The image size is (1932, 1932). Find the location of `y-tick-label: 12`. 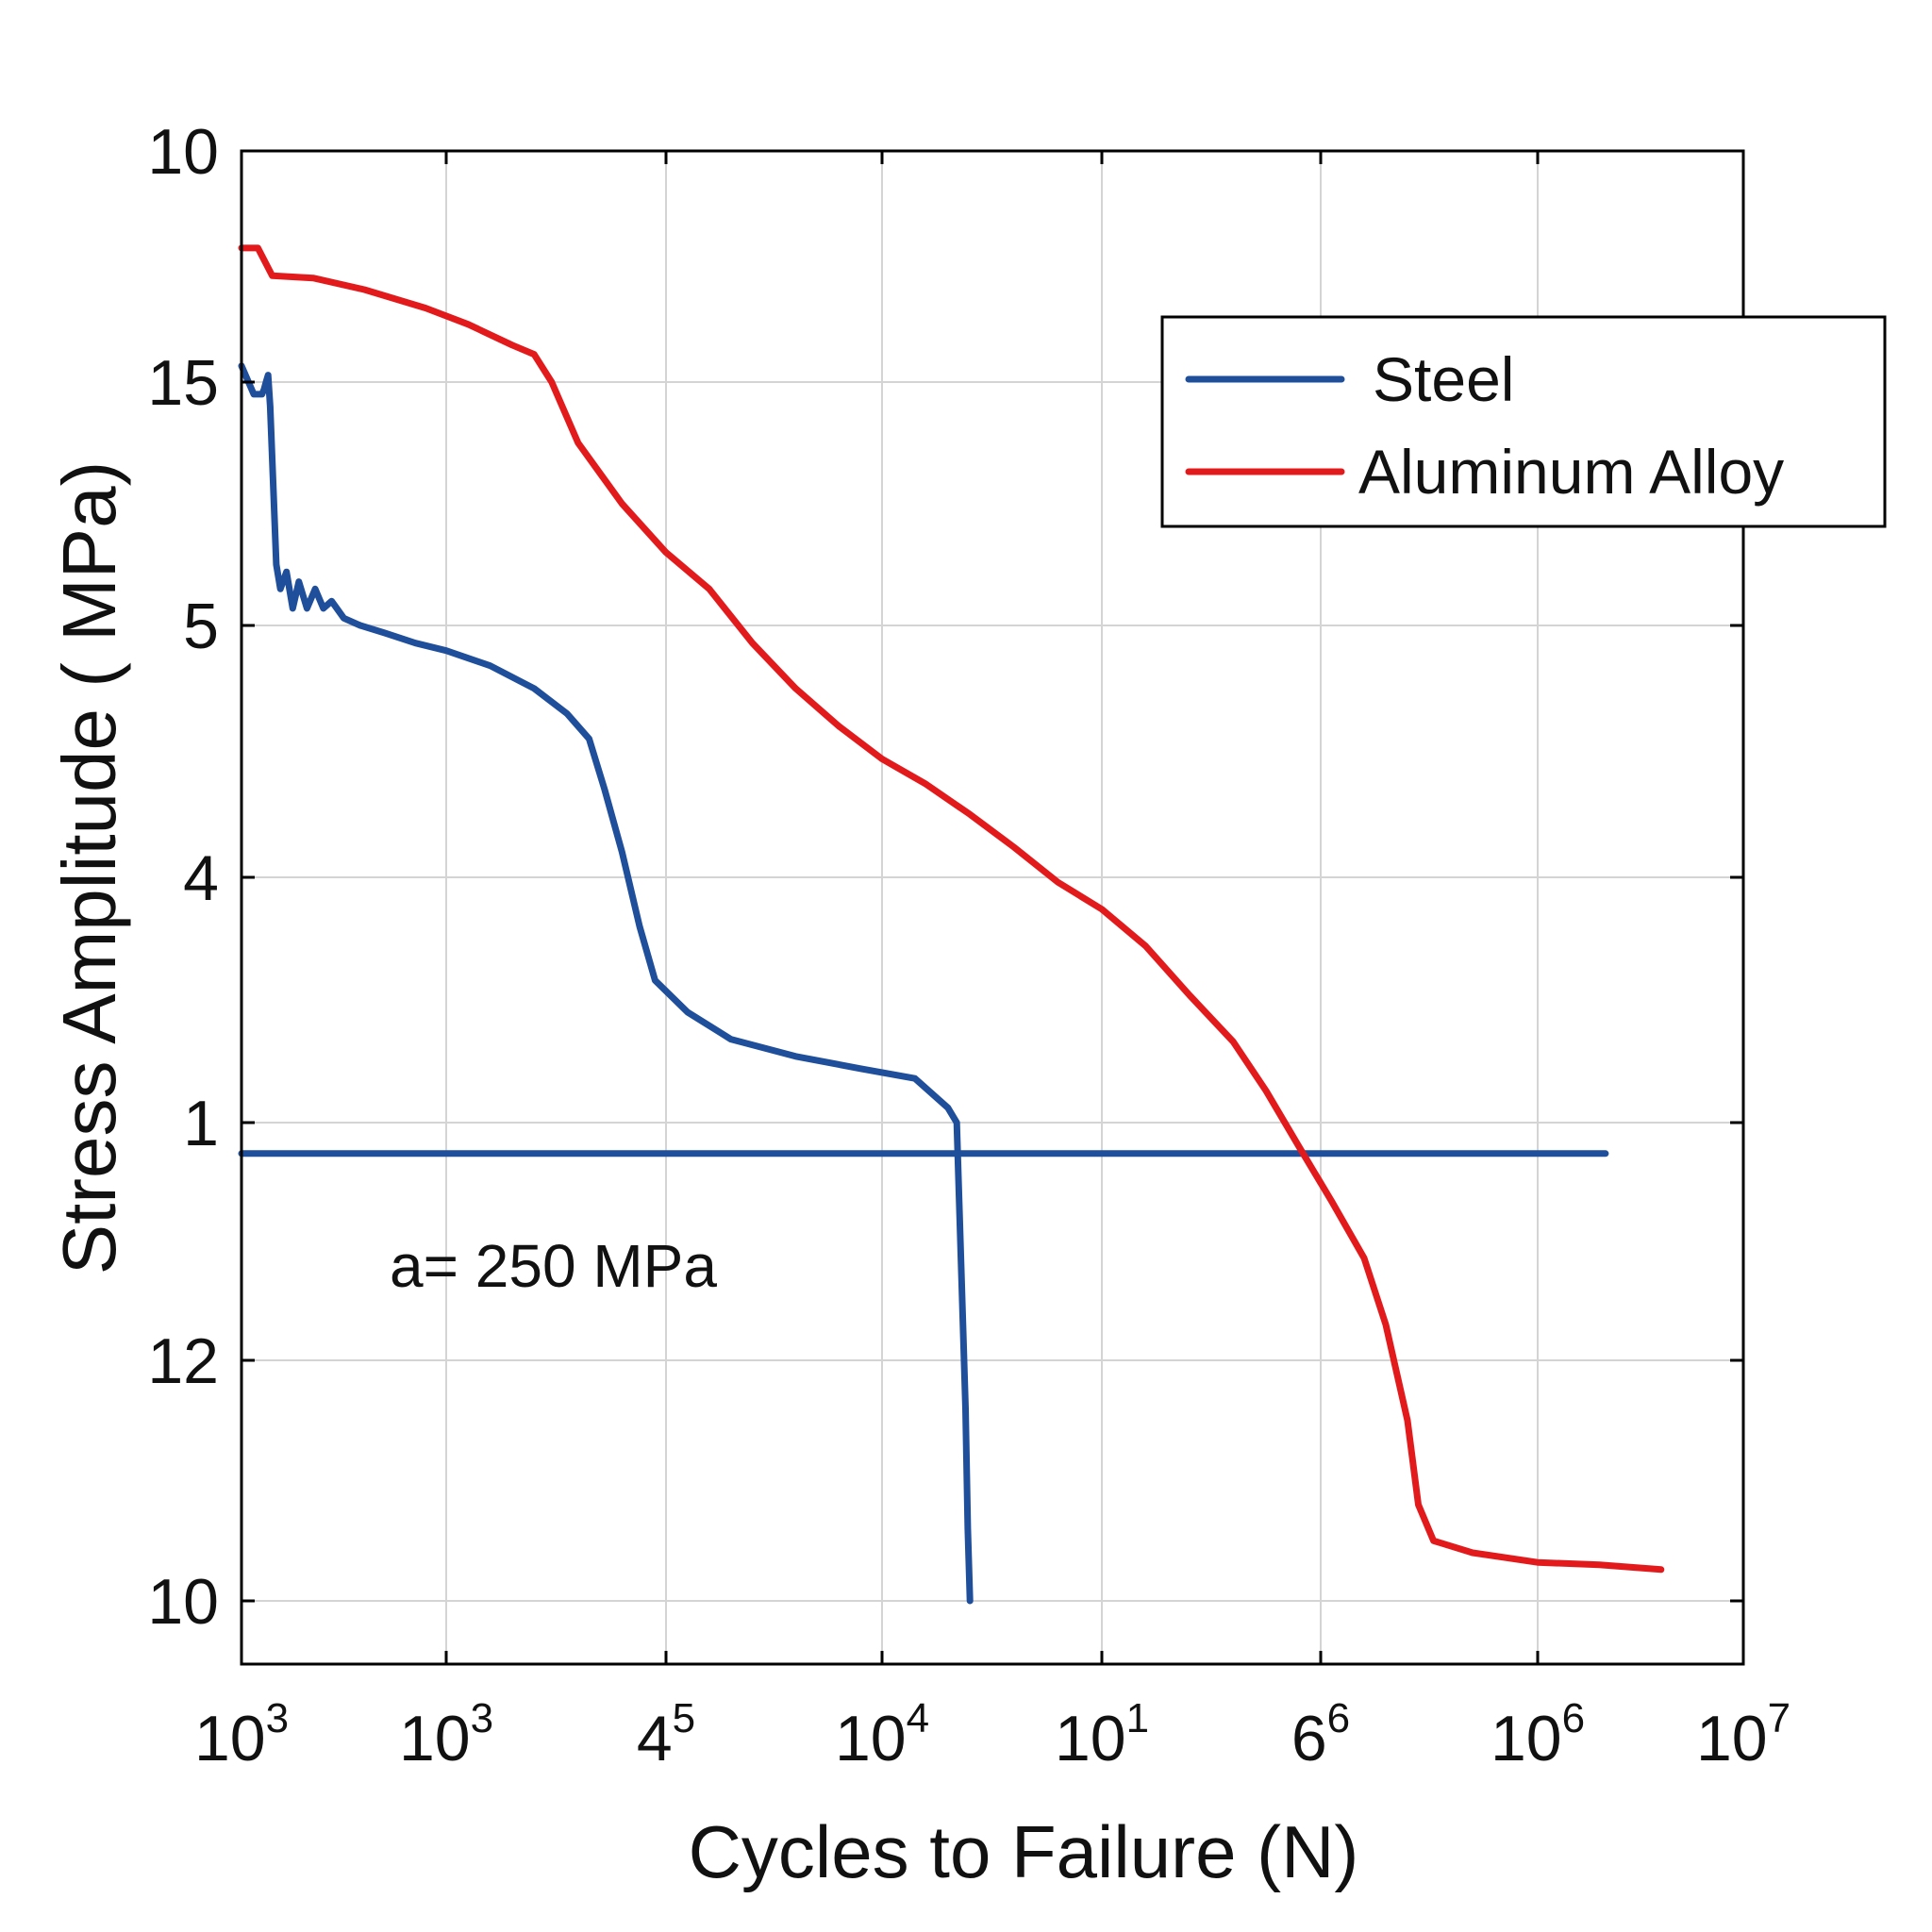

y-tick-label: 12 is located at coordinates (183, 1361).